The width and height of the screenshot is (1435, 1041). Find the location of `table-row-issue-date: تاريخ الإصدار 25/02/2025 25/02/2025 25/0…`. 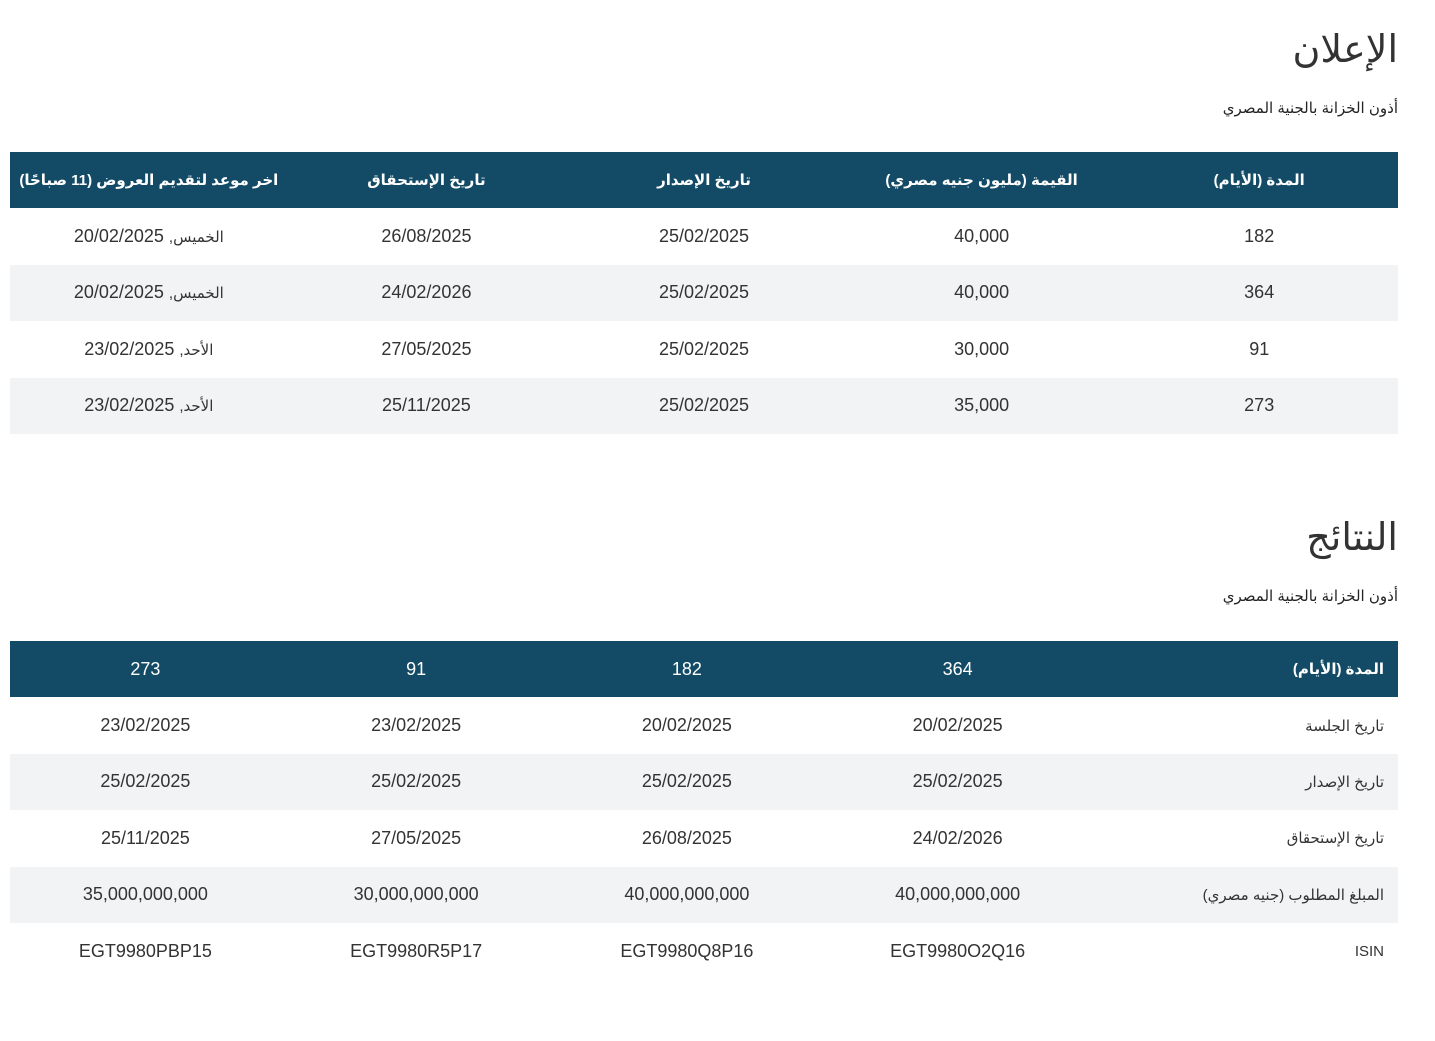

table-row-issue-date: تاريخ الإصدار 25/02/2025 25/02/2025 25/0… is located at coordinates (704, 782).